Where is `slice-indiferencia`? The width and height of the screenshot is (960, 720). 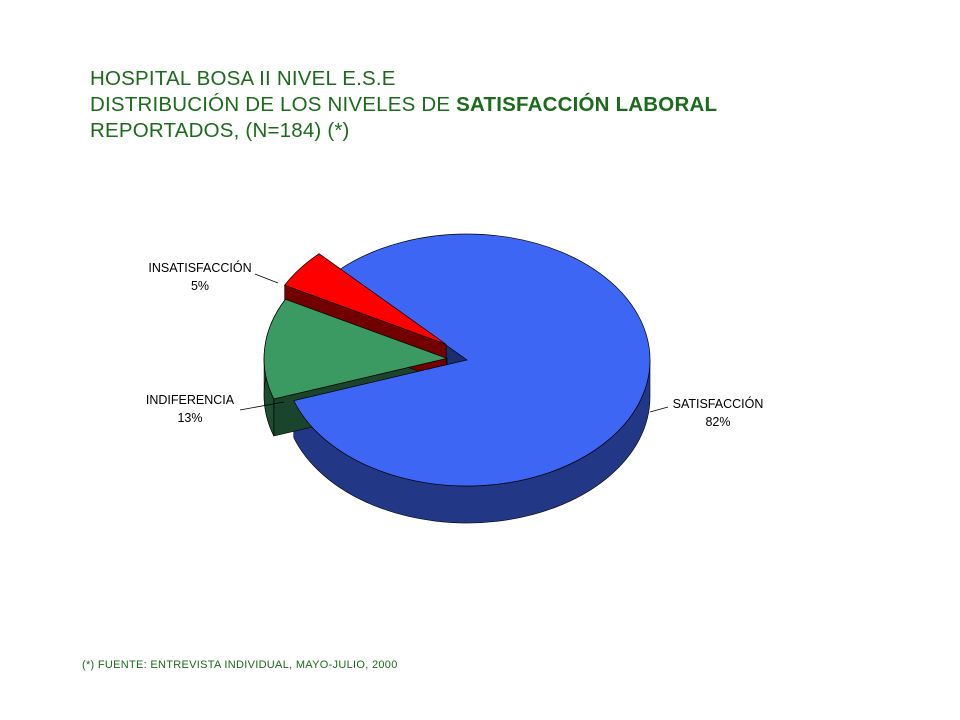
slice-indiferencia is located at coordinates (356, 349).